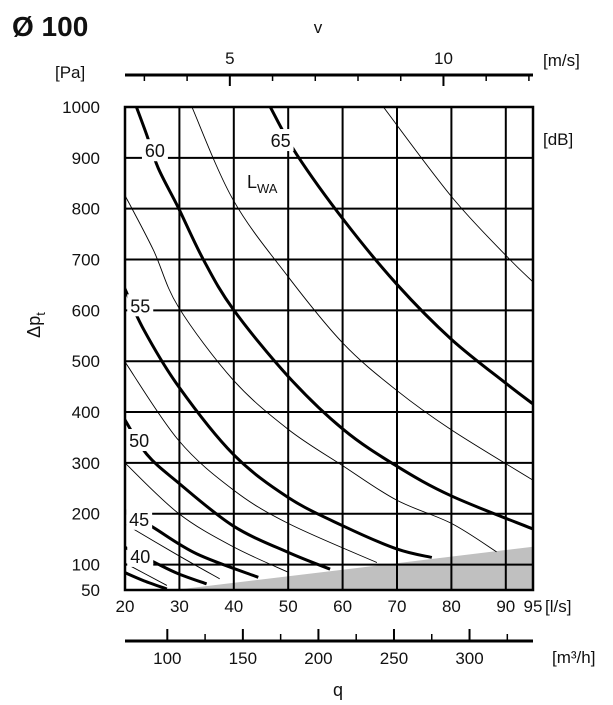  Describe the element at coordinates (70, 72) in the screenshot. I see `y-axis-unit: [Pa]` at that location.